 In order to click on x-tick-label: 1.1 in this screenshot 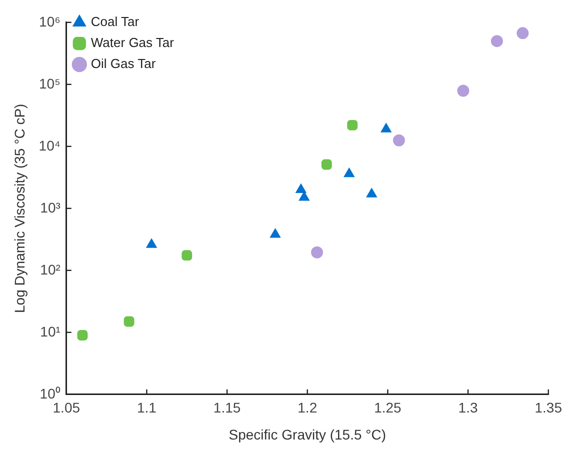, I will do `click(146, 408)`.